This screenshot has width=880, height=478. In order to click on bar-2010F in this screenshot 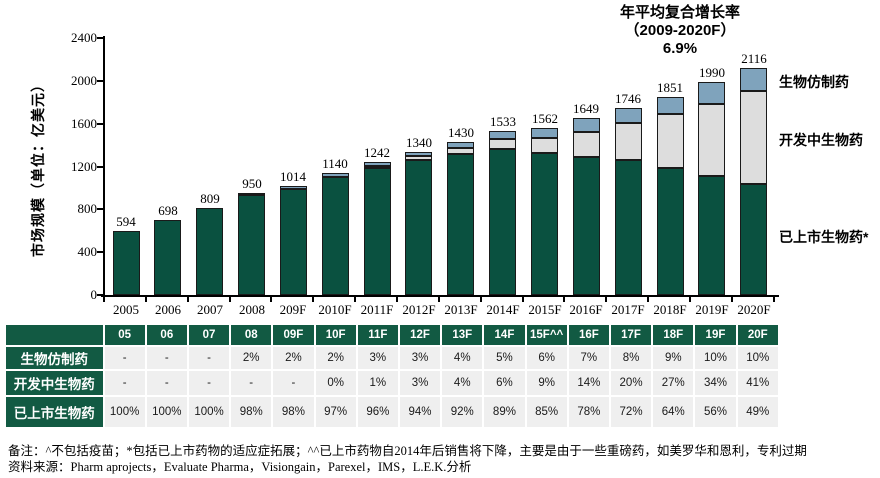, I will do `click(335, 234)`.